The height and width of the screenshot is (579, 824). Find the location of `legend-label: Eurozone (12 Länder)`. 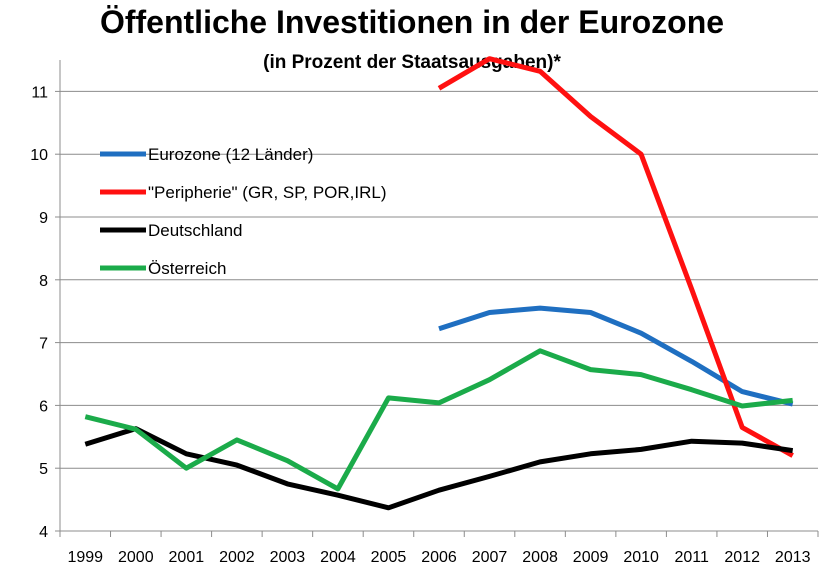

legend-label: Eurozone (12 Länder) is located at coordinates (230, 154).